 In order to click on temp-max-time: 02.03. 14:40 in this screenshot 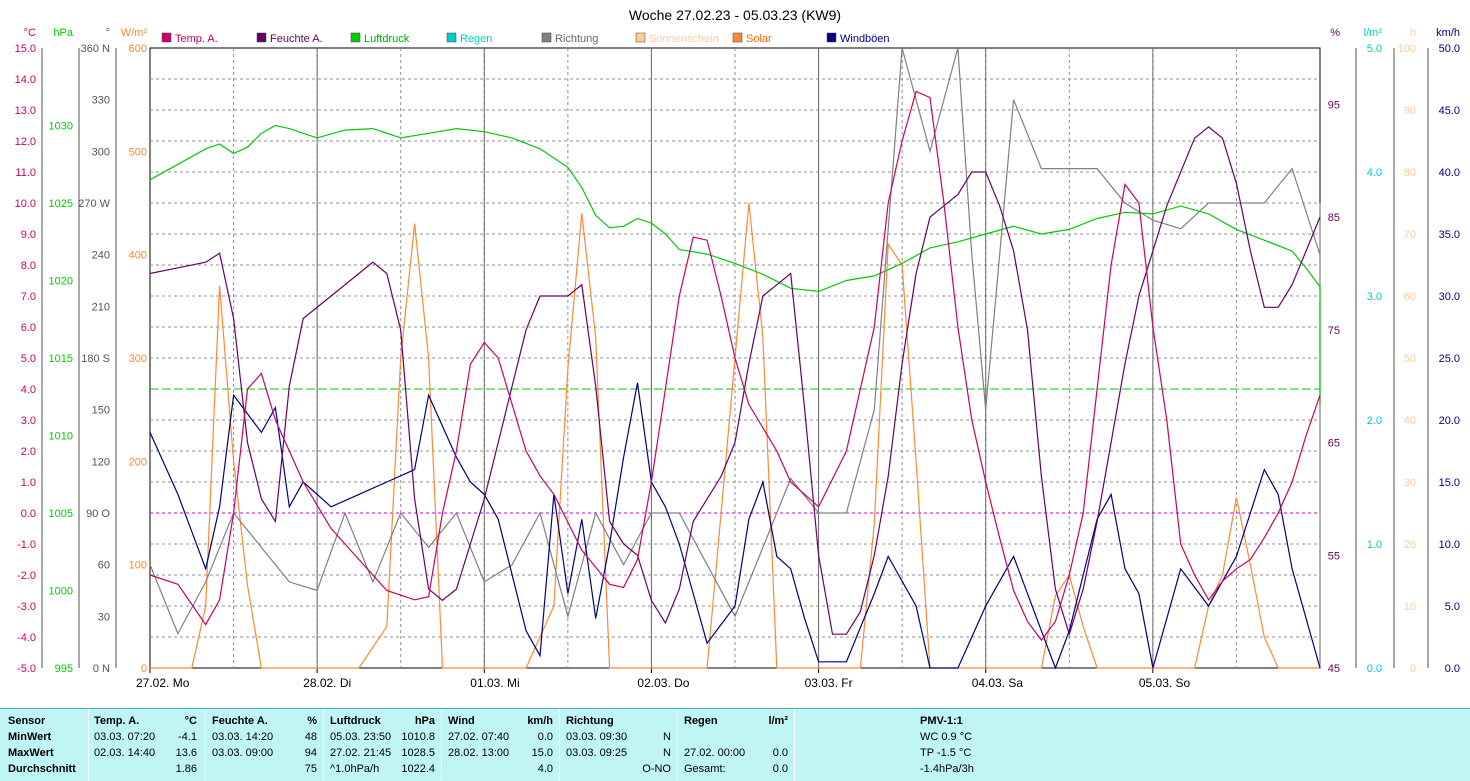, I will do `click(125, 753)`.